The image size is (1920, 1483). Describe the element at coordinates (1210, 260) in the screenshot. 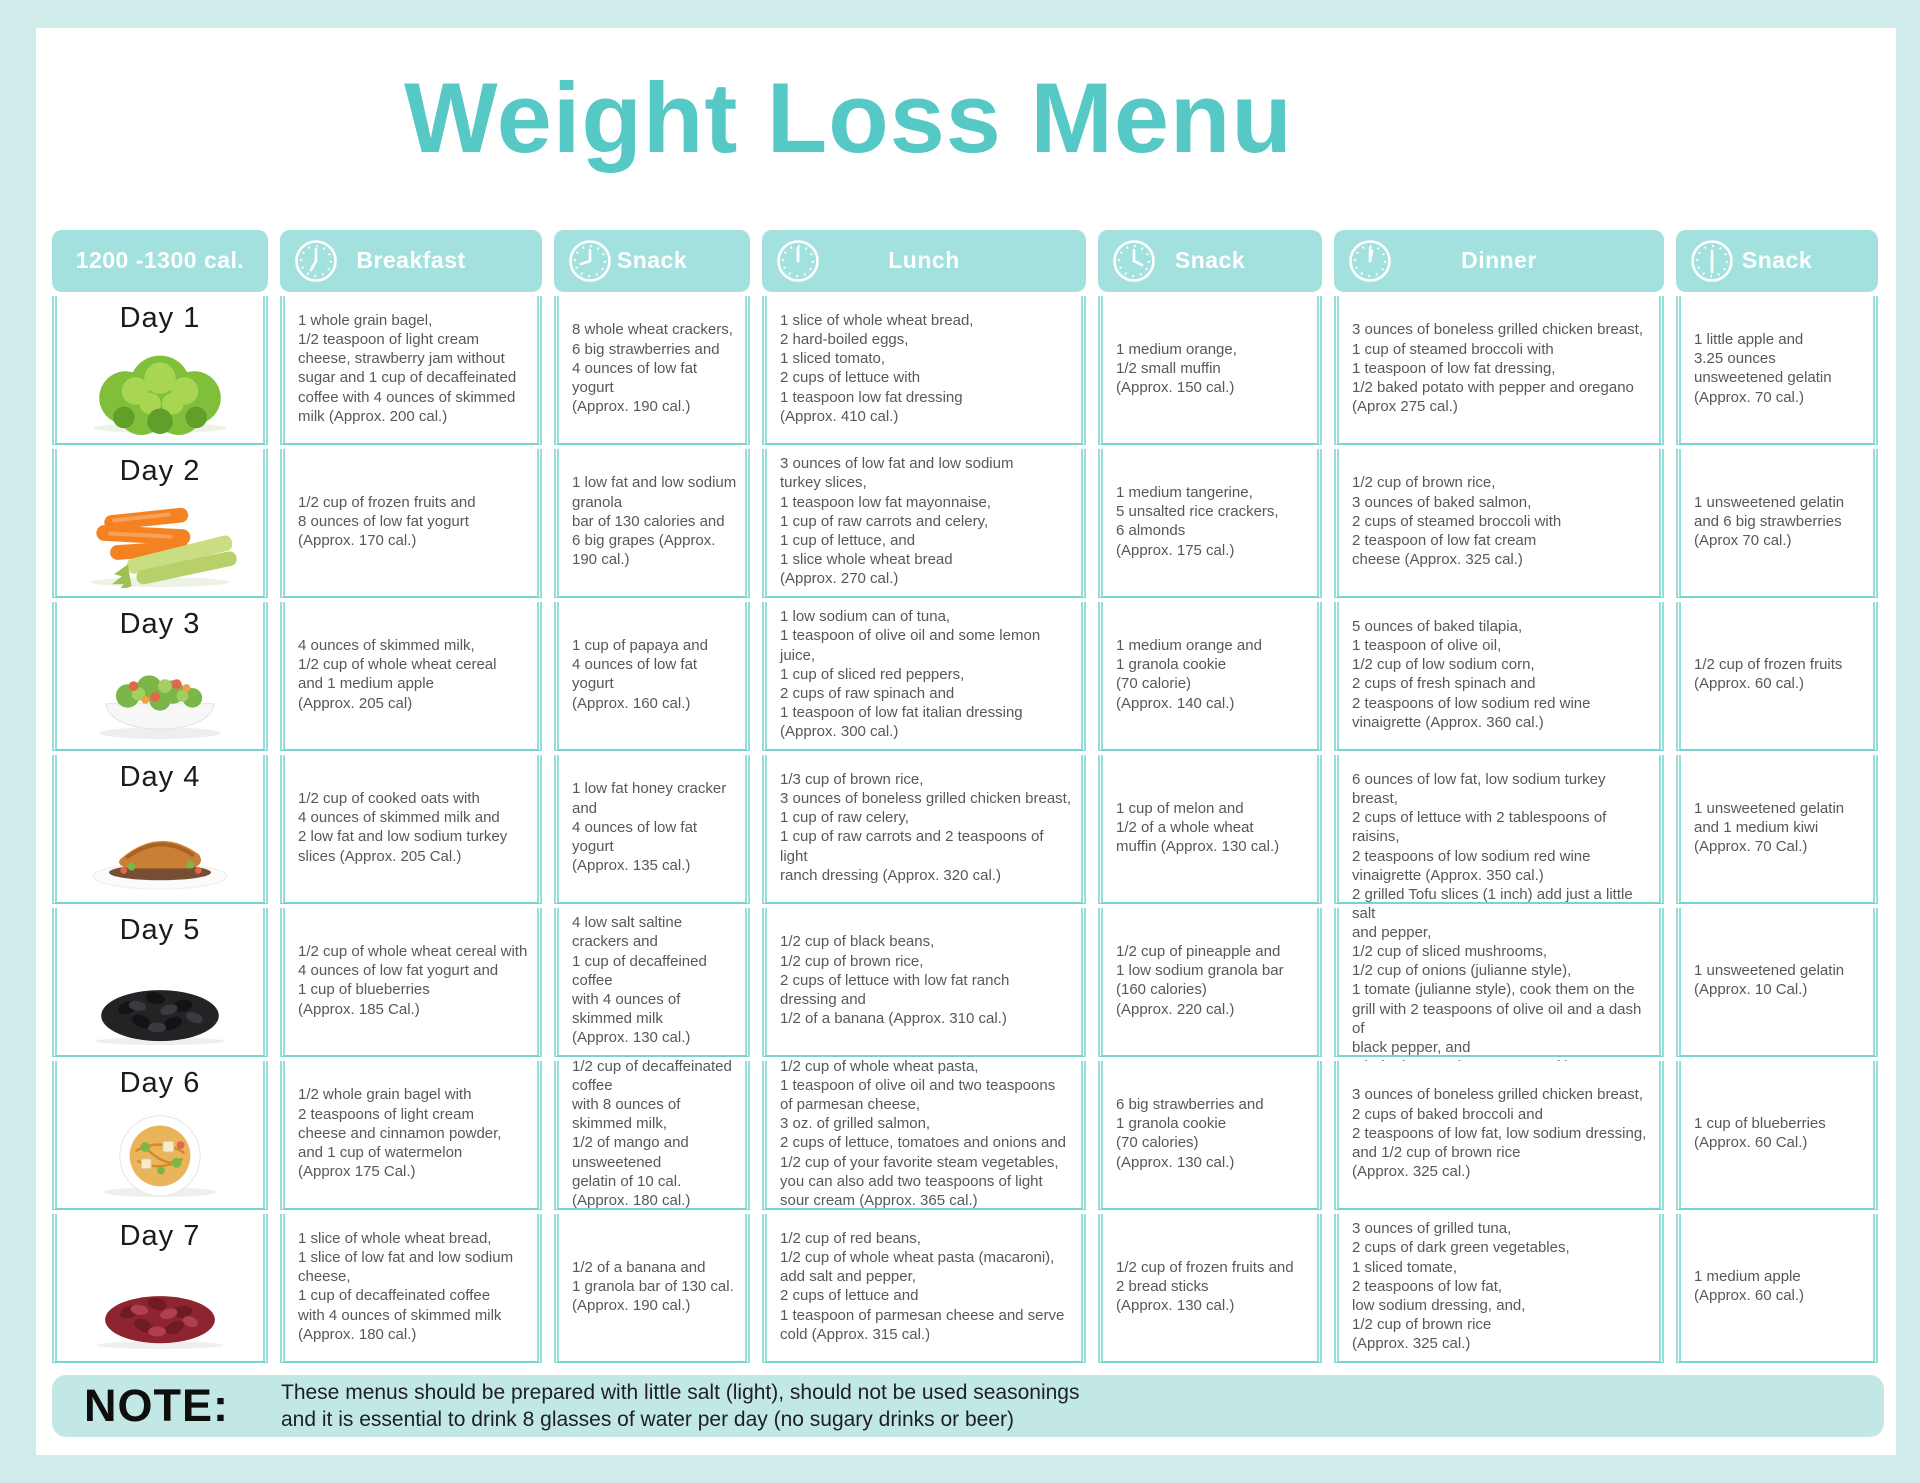

I see `header-snack-2-label: Snack` at that location.